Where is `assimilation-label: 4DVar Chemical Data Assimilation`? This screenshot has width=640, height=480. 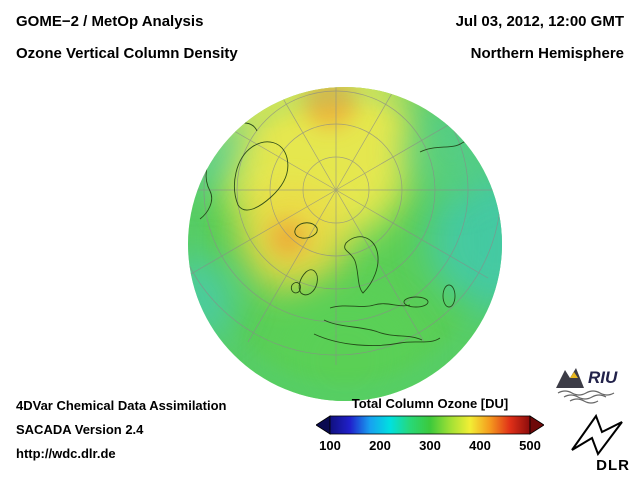 assimilation-label: 4DVar Chemical Data Assimilation is located at coordinates (121, 405).